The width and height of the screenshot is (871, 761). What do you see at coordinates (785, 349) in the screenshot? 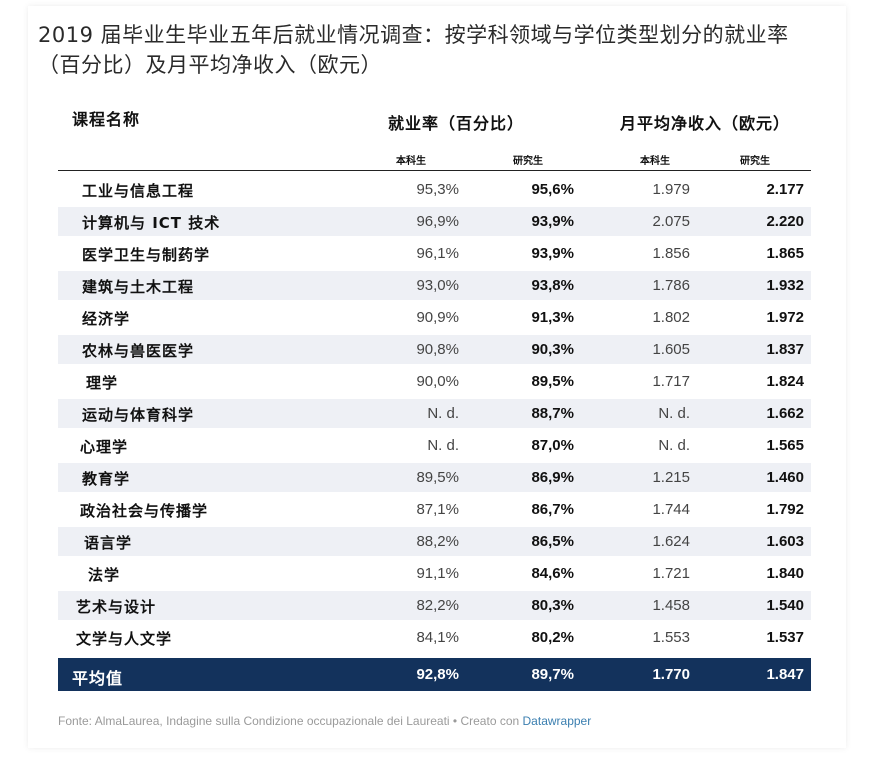
I see `inc-master-value: 1.837` at bounding box center [785, 349].